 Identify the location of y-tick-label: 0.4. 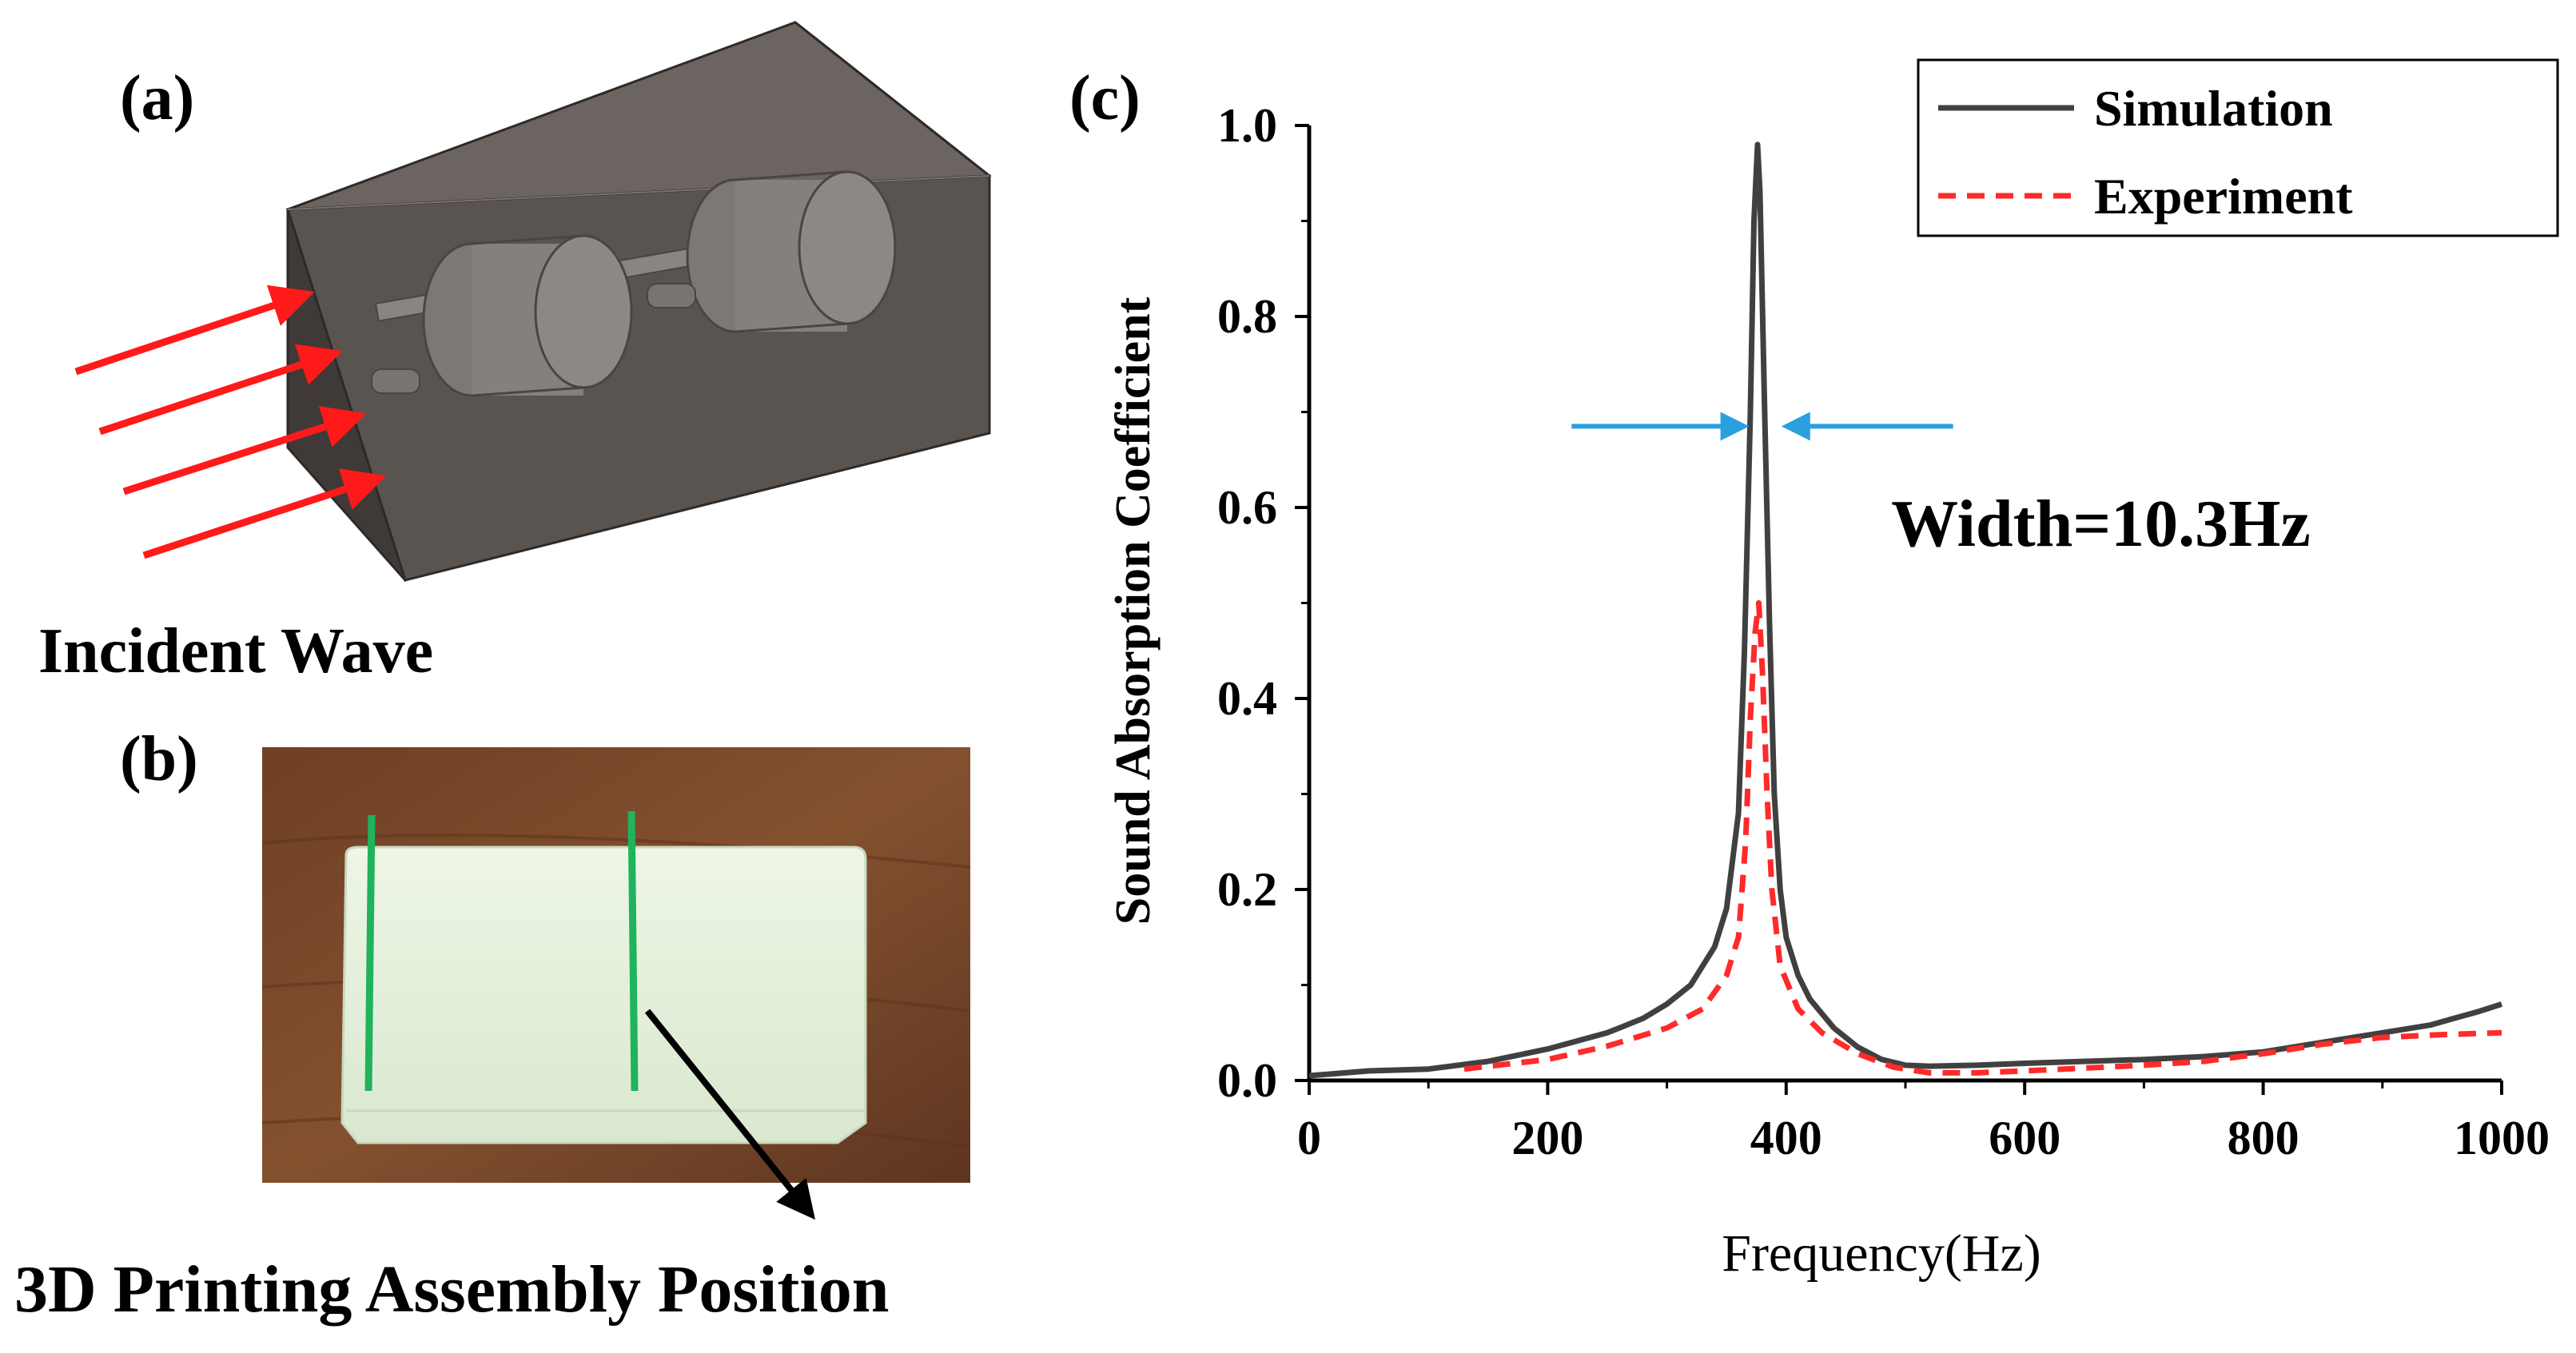
(1247, 698).